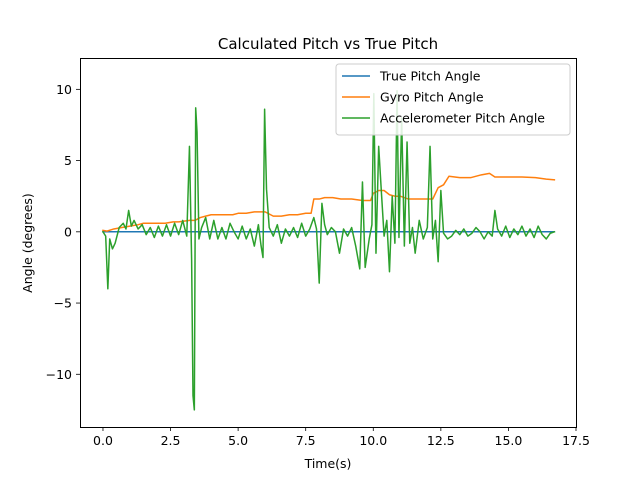 The width and height of the screenshot is (640, 480). What do you see at coordinates (68, 160) in the screenshot?
I see `y-tick-label: 5` at bounding box center [68, 160].